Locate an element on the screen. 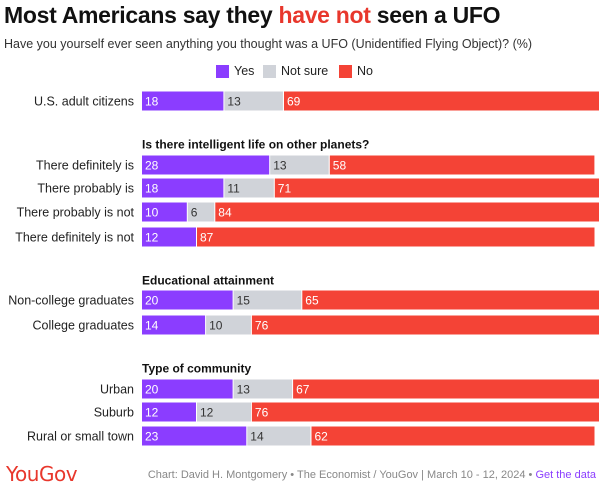 This screenshot has height=486, width=600. bar-yes-suburb is located at coordinates (169, 412).